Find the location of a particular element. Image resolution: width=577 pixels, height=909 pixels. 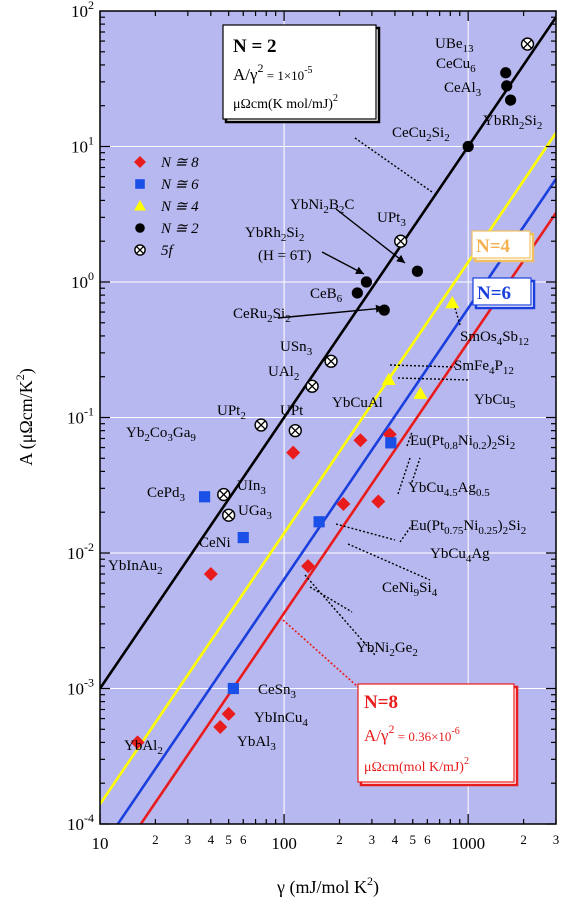

point-ceru2si2 is located at coordinates (384, 310).